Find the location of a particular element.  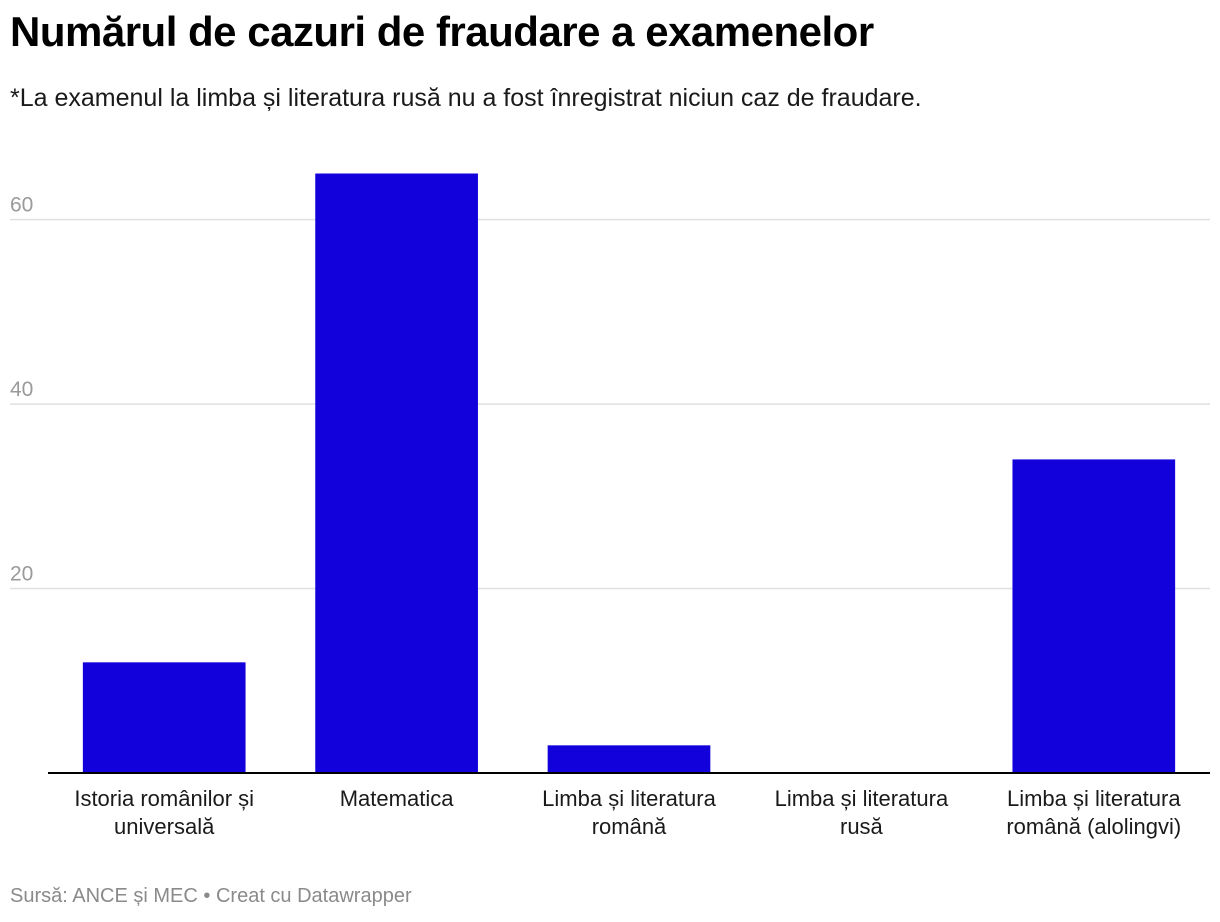

x-category-label: Matematica is located at coordinates (397, 798).